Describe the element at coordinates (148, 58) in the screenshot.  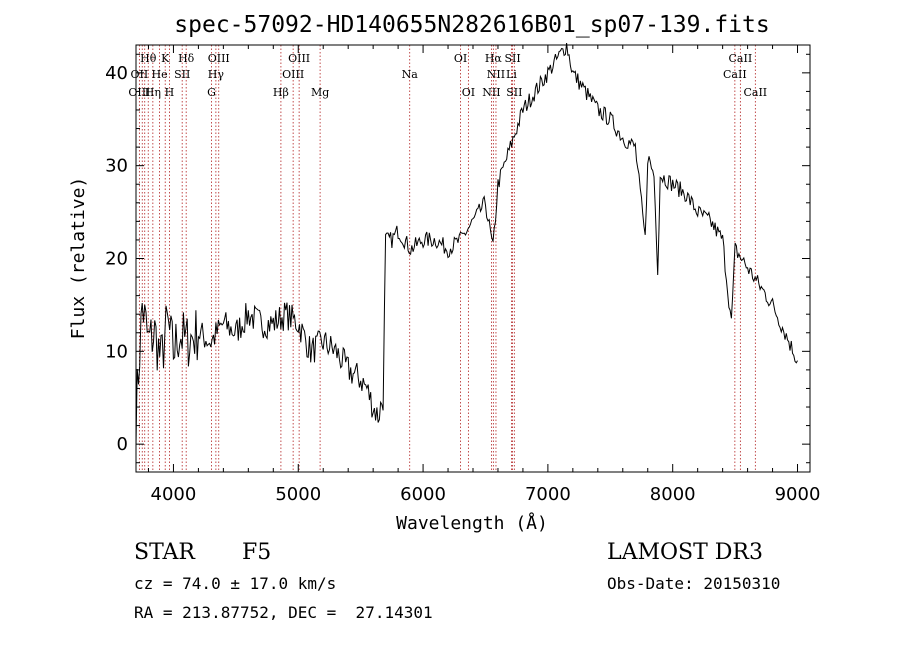
I see `line-label: Hθ` at that location.